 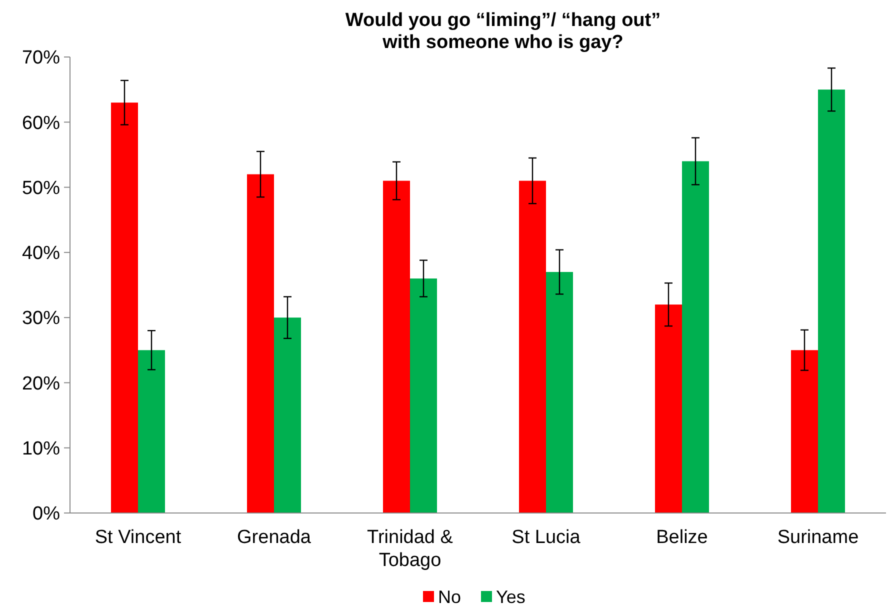 I want to click on y-tick-label: 20%, so click(x=41, y=383).